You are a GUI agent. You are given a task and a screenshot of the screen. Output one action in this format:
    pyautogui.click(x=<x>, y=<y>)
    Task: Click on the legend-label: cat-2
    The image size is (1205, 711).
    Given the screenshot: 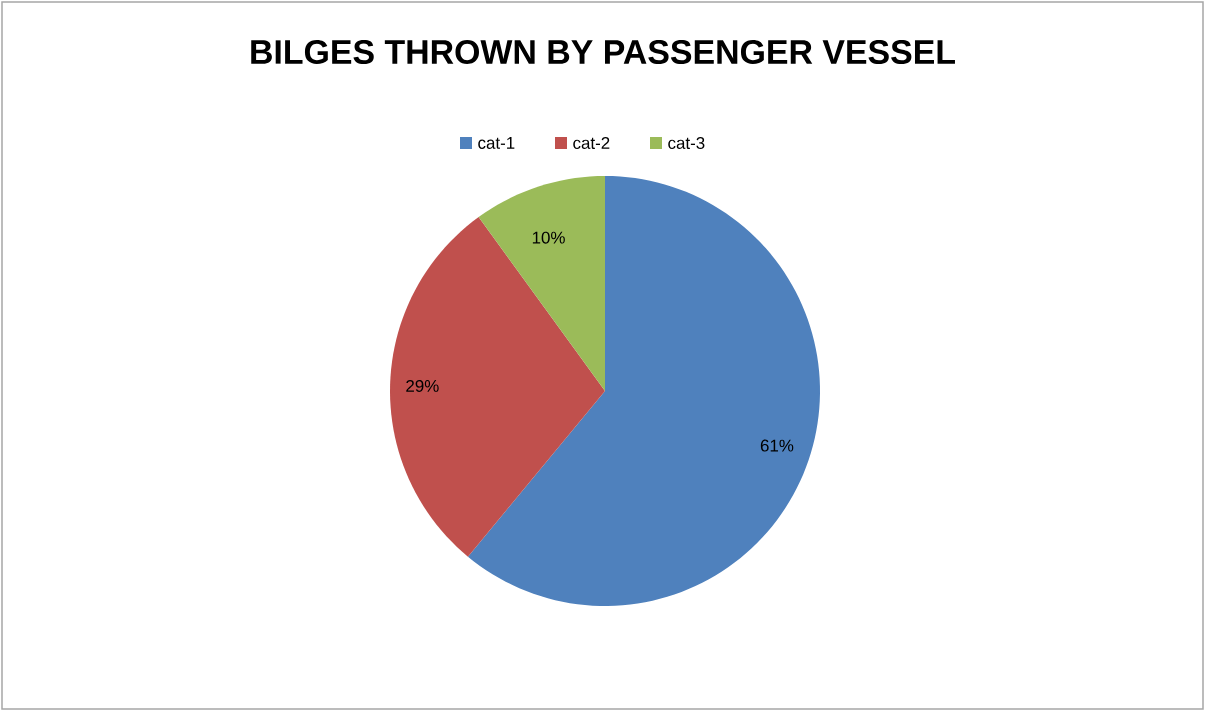 What is the action you would take?
    pyautogui.click(x=591, y=142)
    